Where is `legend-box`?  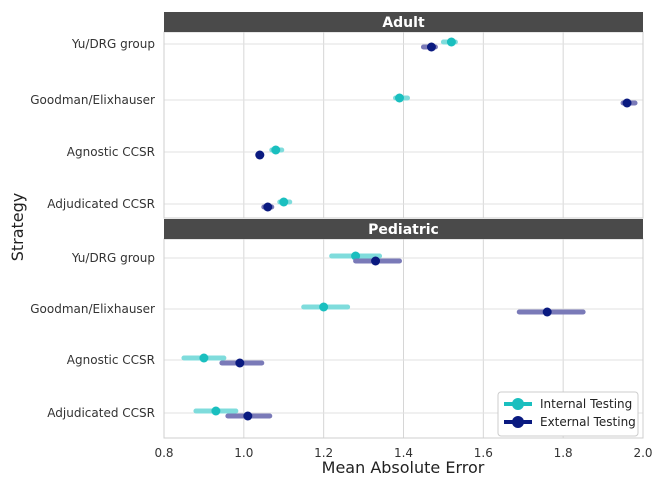 legend-box is located at coordinates (568, 414).